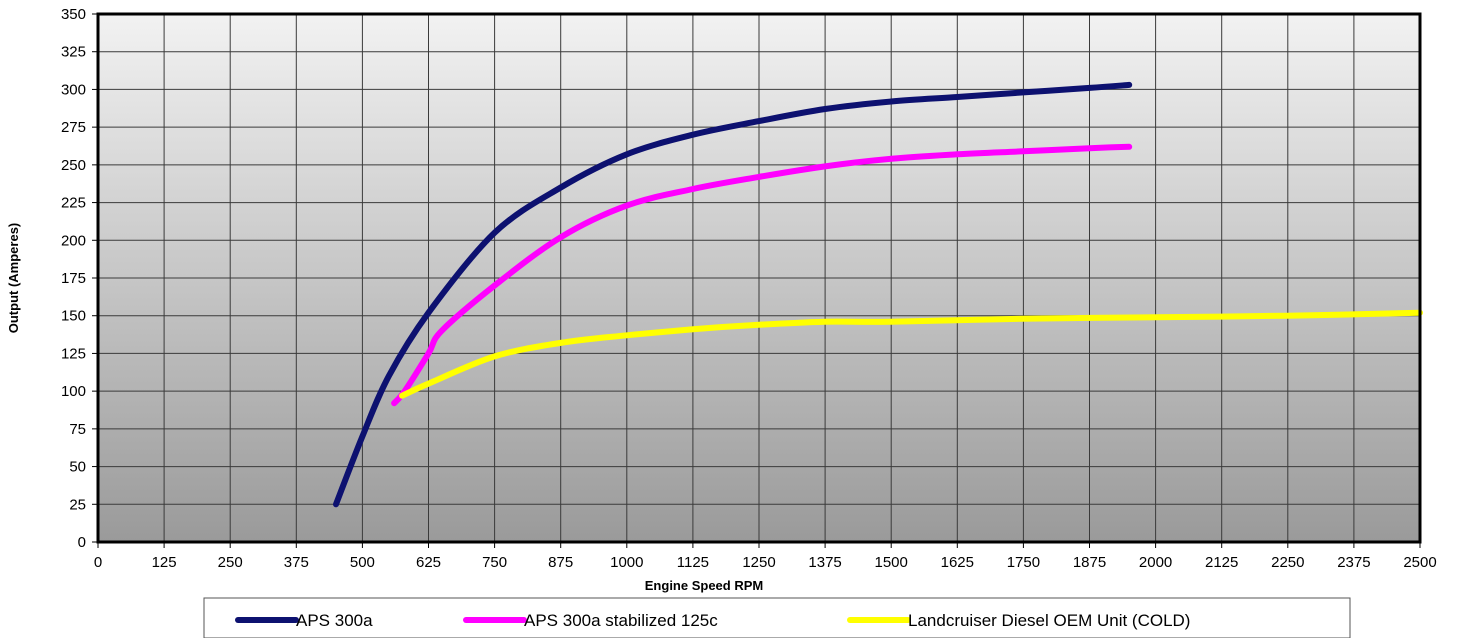 The image size is (1461, 643). Describe the element at coordinates (296, 562) in the screenshot. I see `x-tick-label: 375` at that location.